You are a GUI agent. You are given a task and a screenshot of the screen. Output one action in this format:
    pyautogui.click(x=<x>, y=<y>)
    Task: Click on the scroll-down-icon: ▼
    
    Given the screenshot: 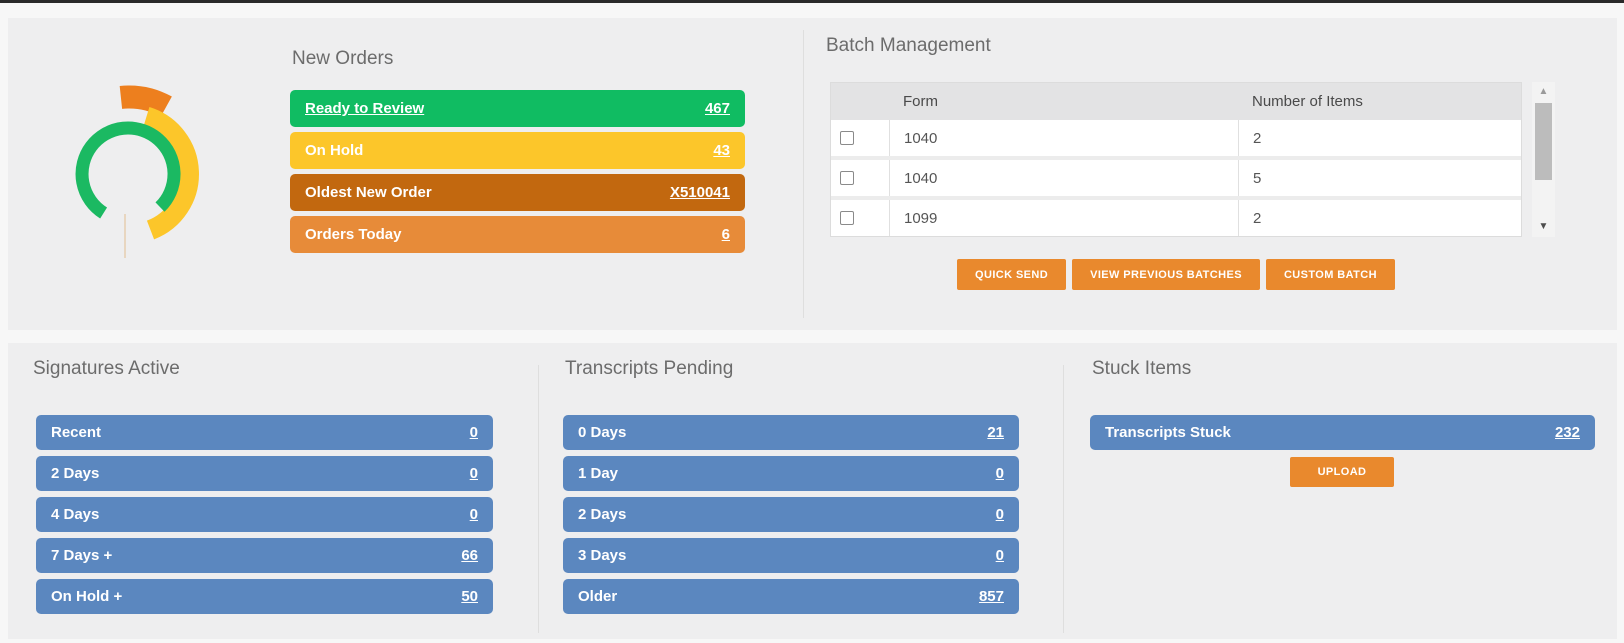 What is the action you would take?
    pyautogui.click(x=1543, y=226)
    